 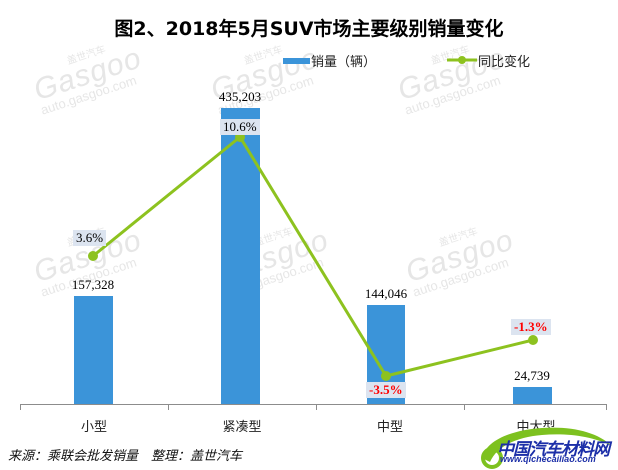 I want to click on pct-label: 10.6%, so click(x=240, y=127).